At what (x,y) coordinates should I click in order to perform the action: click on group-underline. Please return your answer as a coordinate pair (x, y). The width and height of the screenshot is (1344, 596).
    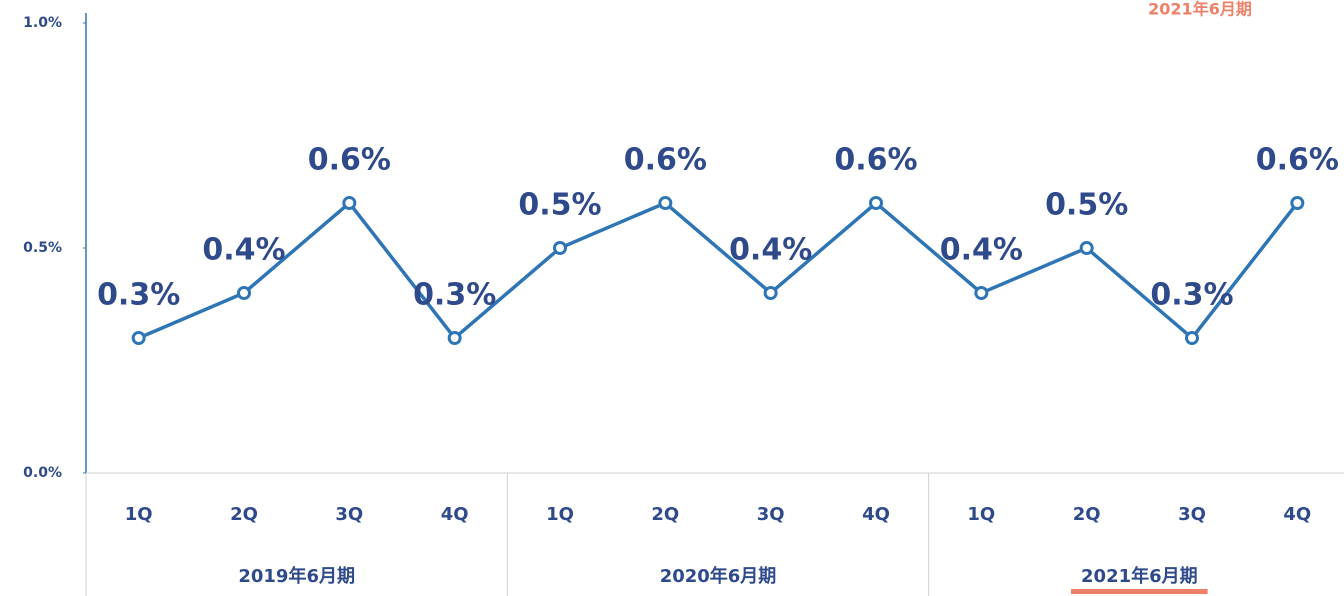
    Looking at the image, I should click on (1139, 591).